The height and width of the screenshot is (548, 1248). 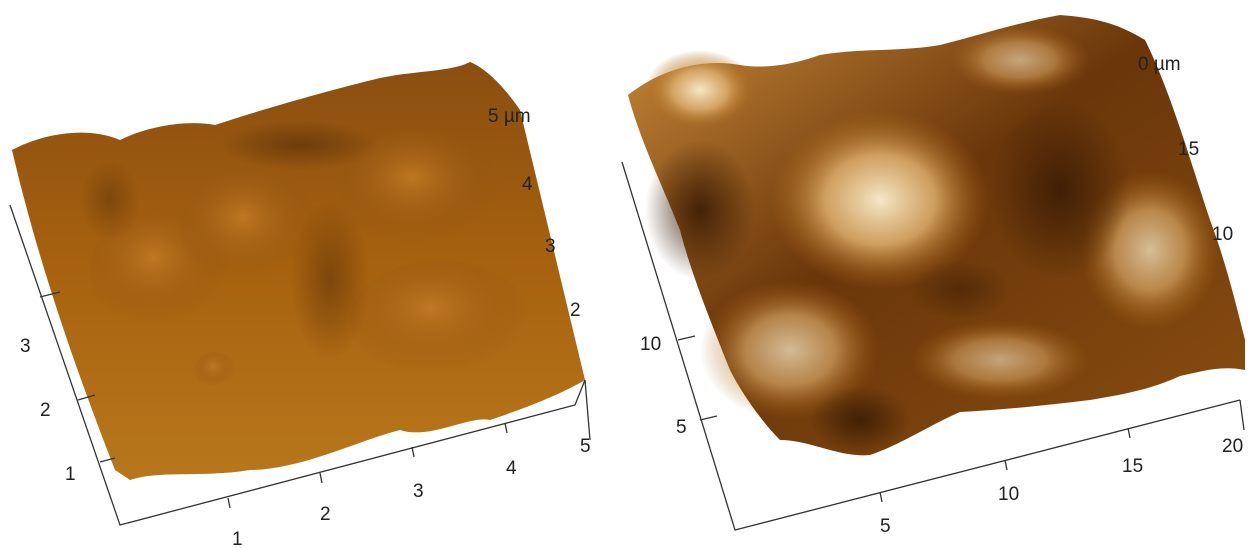 I want to click on afm-right-right-tick: 15, so click(x=1188, y=149).